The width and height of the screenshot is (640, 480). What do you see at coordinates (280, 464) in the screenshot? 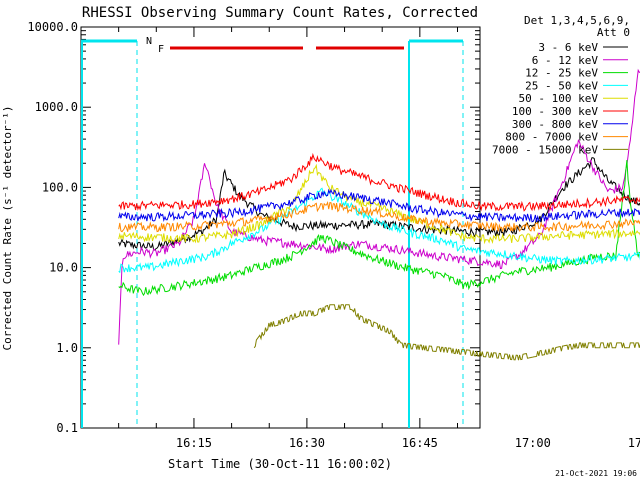
I see `x-axis-label: Start Time (30-Oct-11 16:00:02)` at bounding box center [280, 464].